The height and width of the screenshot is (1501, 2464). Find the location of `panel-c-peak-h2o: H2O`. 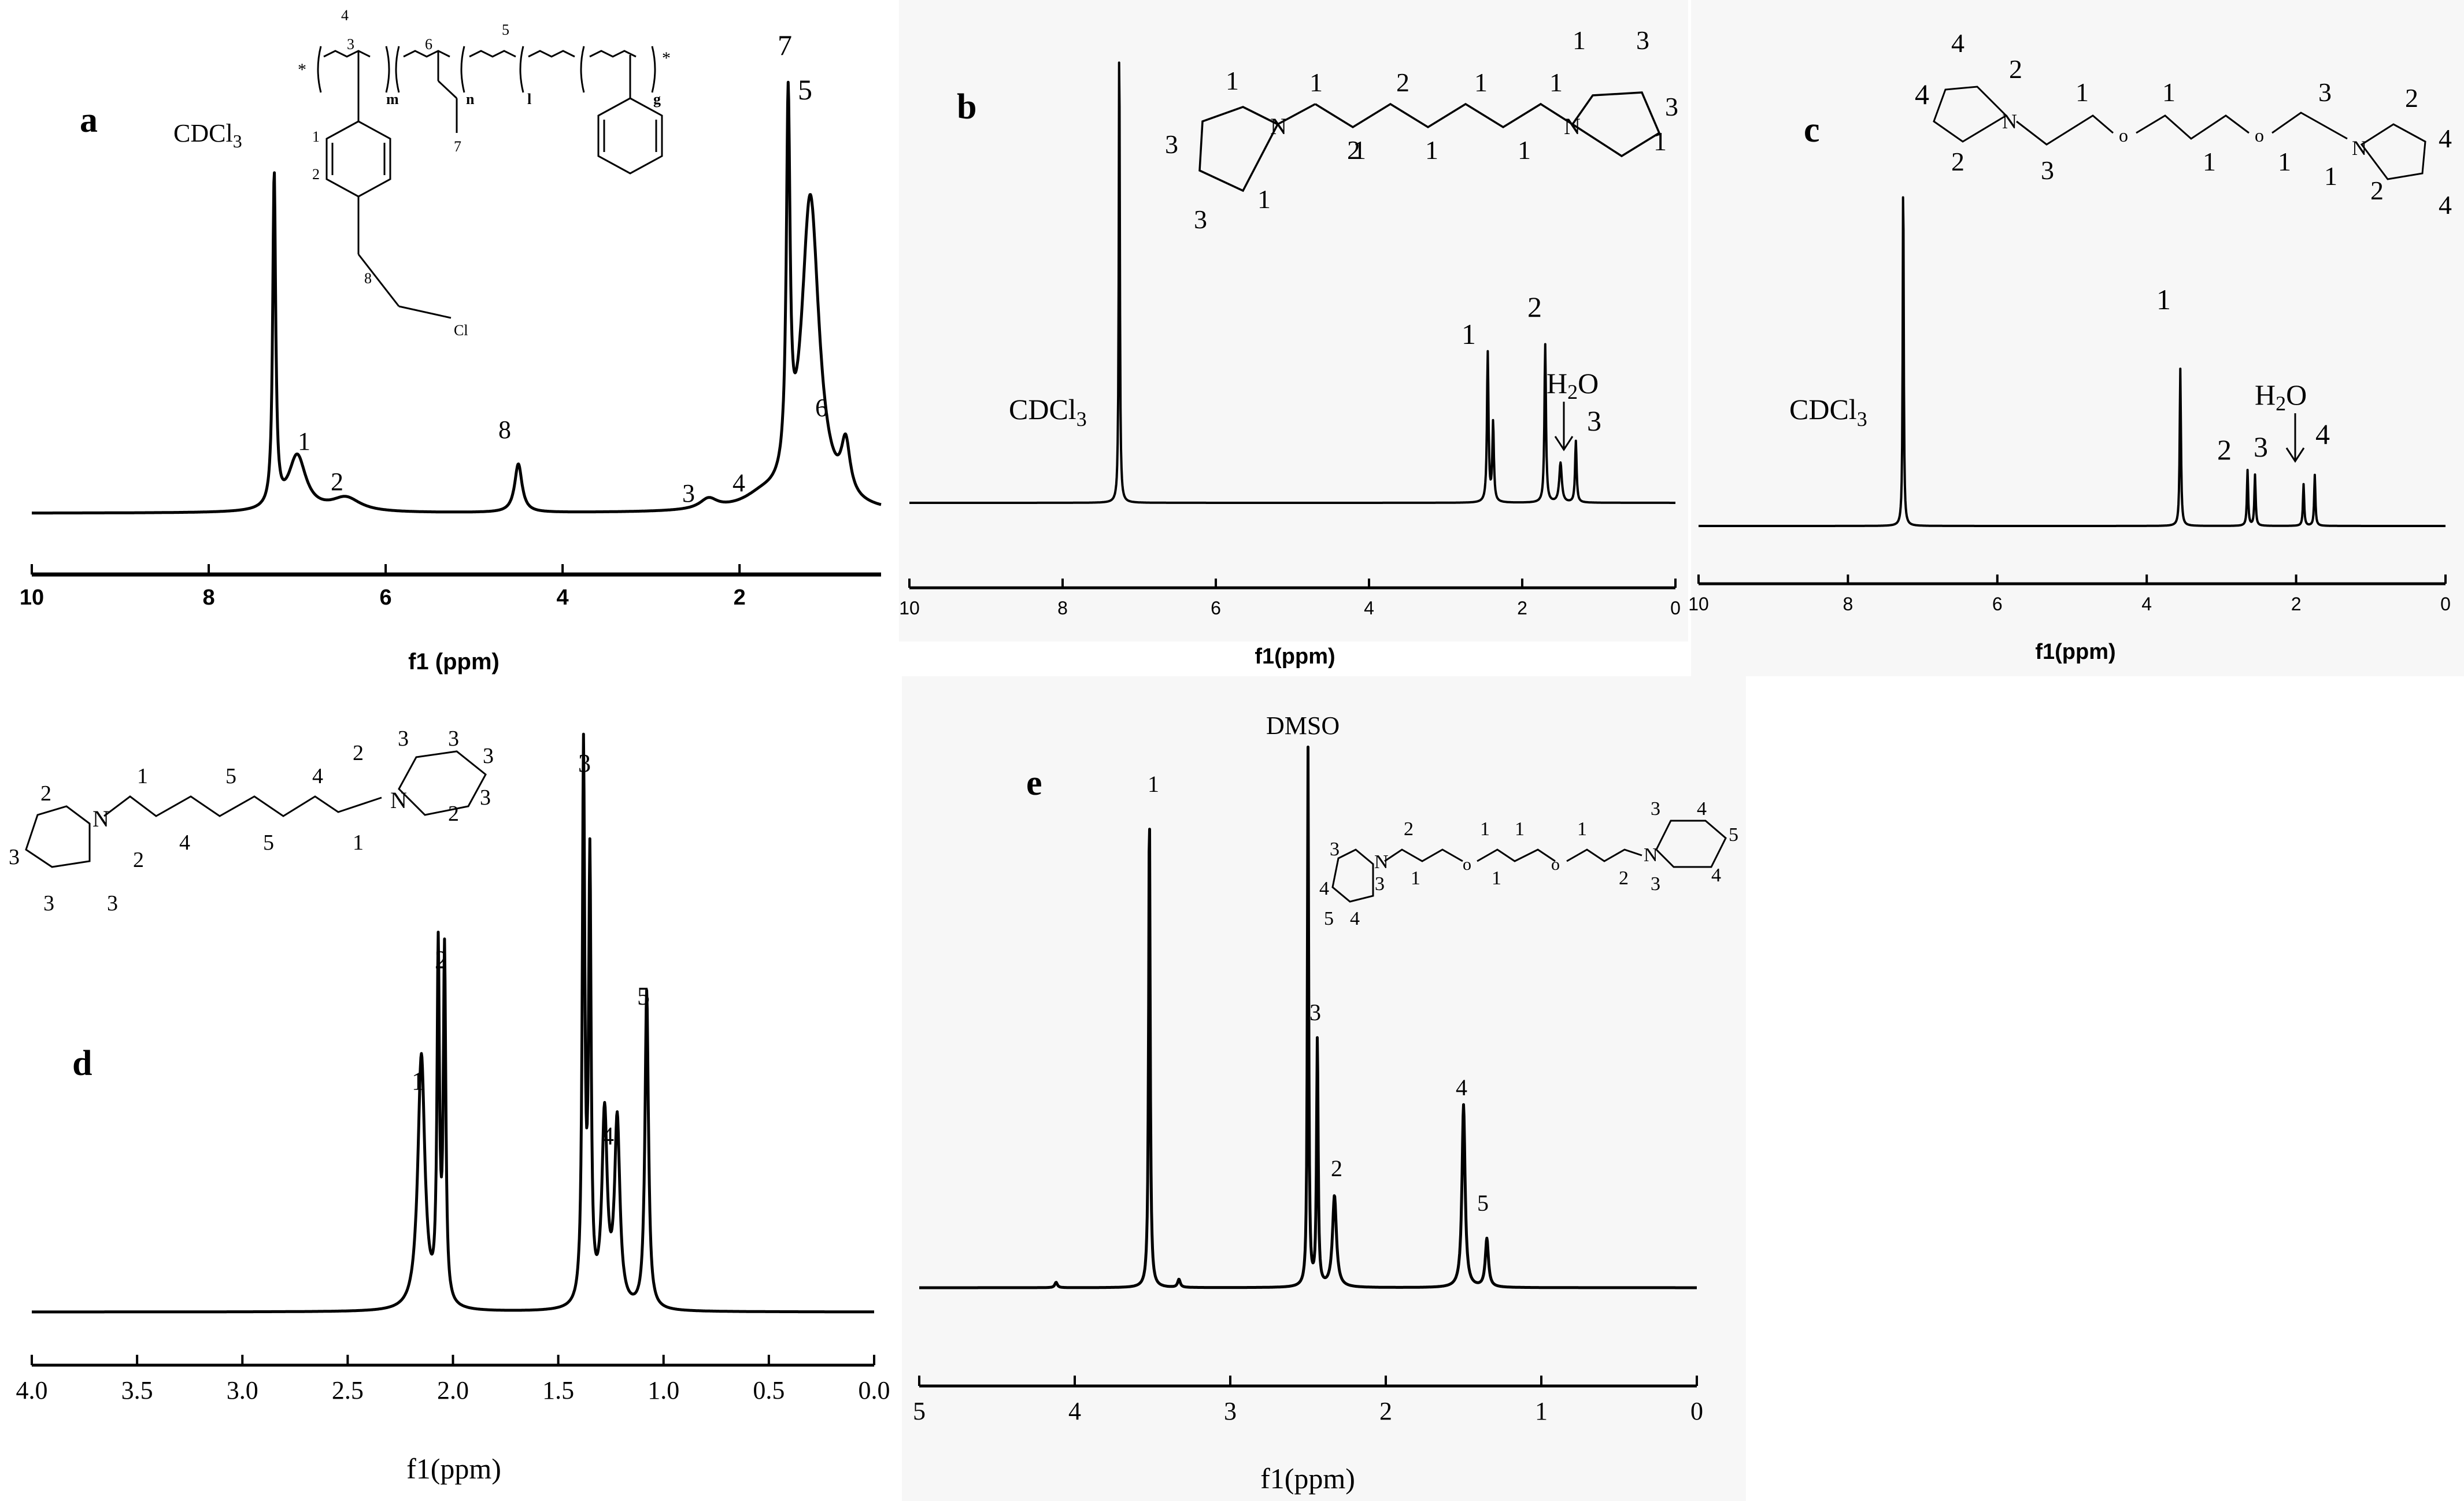

panel-c-peak-h2o: H2O is located at coordinates (2281, 397).